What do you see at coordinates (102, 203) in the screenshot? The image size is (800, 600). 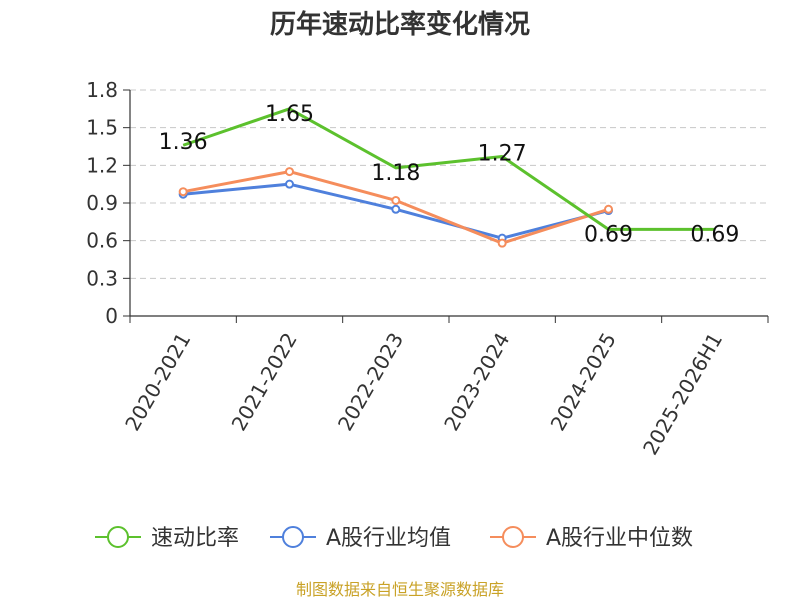 I see `y-tick-label: 0.9` at bounding box center [102, 203].